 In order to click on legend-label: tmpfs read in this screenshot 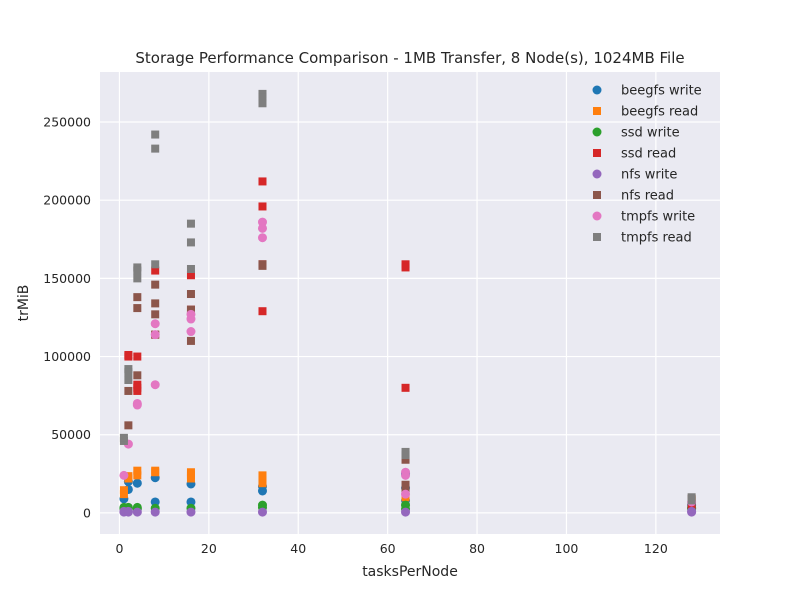, I will do `click(656, 238)`.